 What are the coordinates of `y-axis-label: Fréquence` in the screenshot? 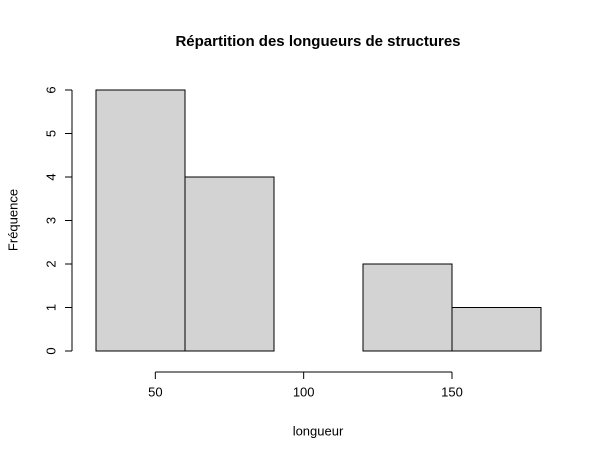 It's located at (12, 220).